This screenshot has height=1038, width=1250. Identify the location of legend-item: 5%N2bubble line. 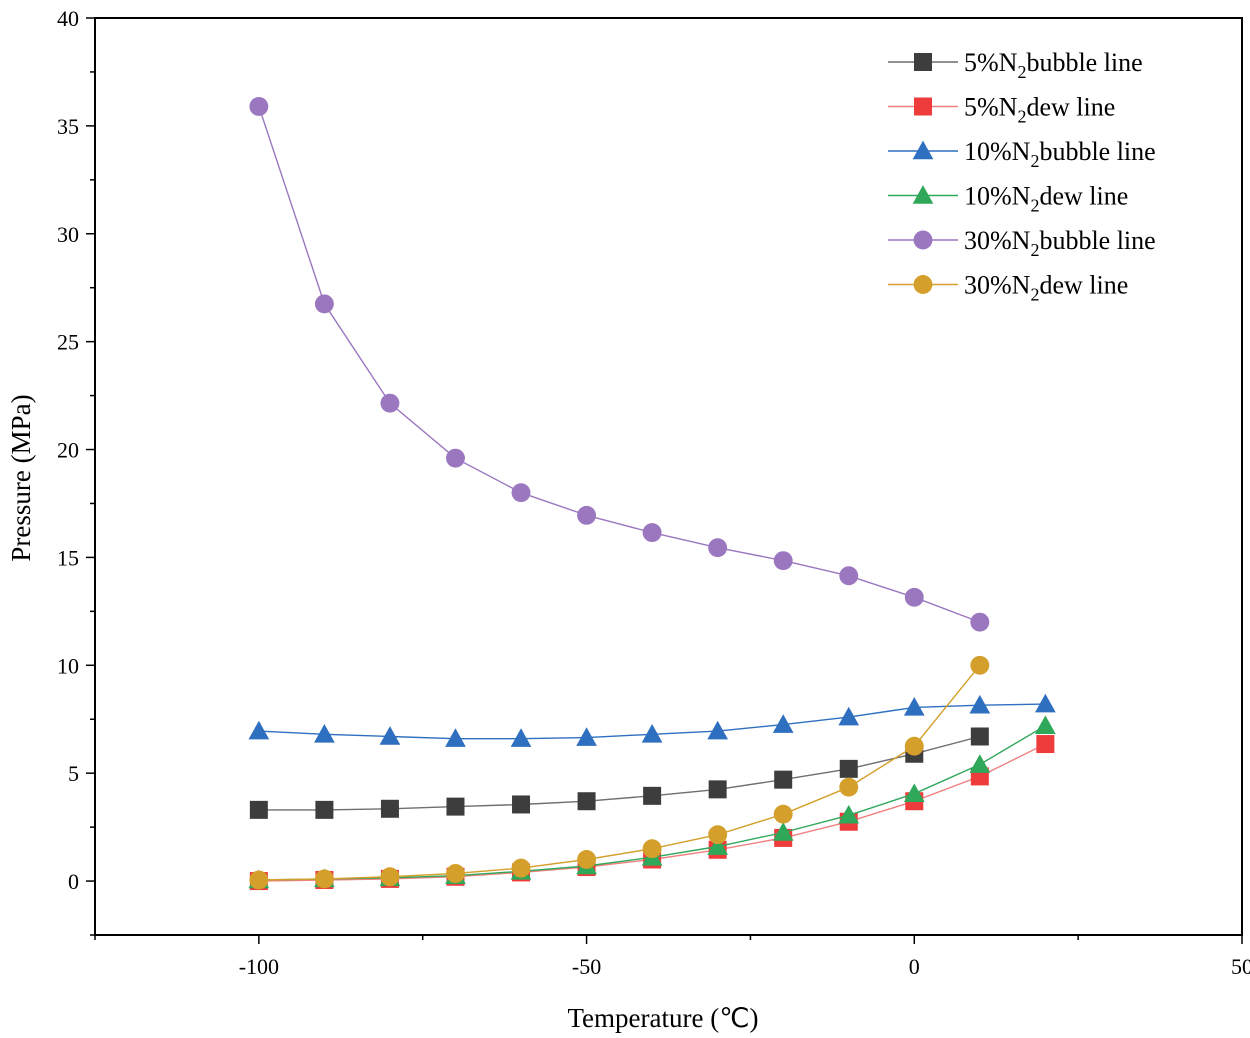
(1015, 65).